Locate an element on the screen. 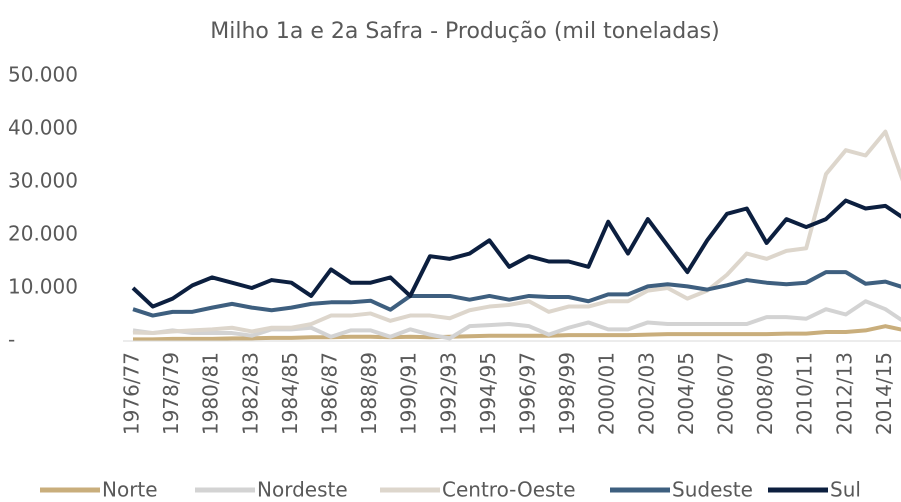  x-tick-label: 1982/83 is located at coordinates (250, 393).